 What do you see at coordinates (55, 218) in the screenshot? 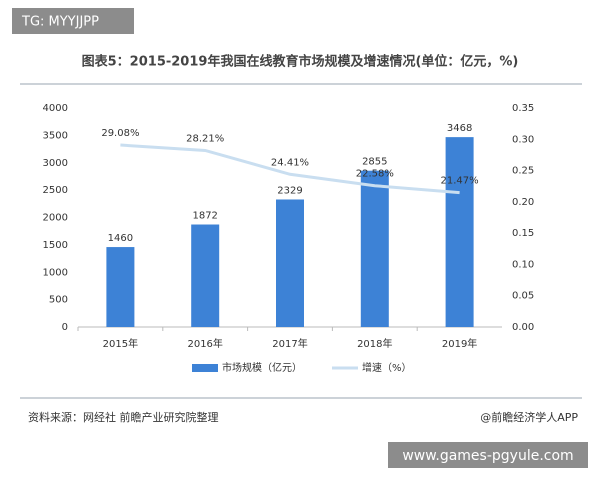
I see `y-tick-label: 2000` at bounding box center [55, 218].